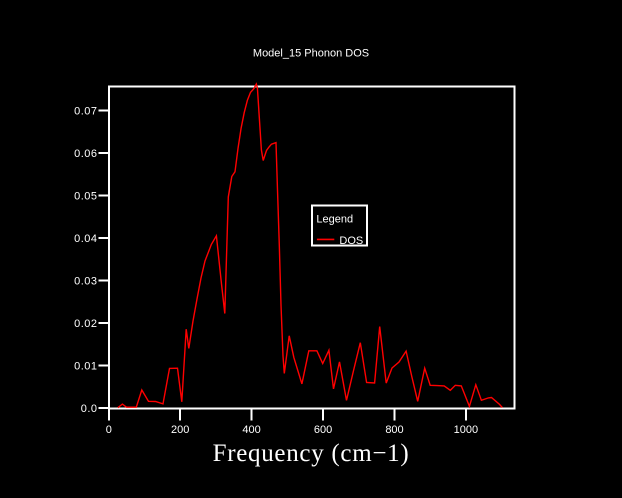  I want to click on svg-text: 0.04, so click(85, 239).